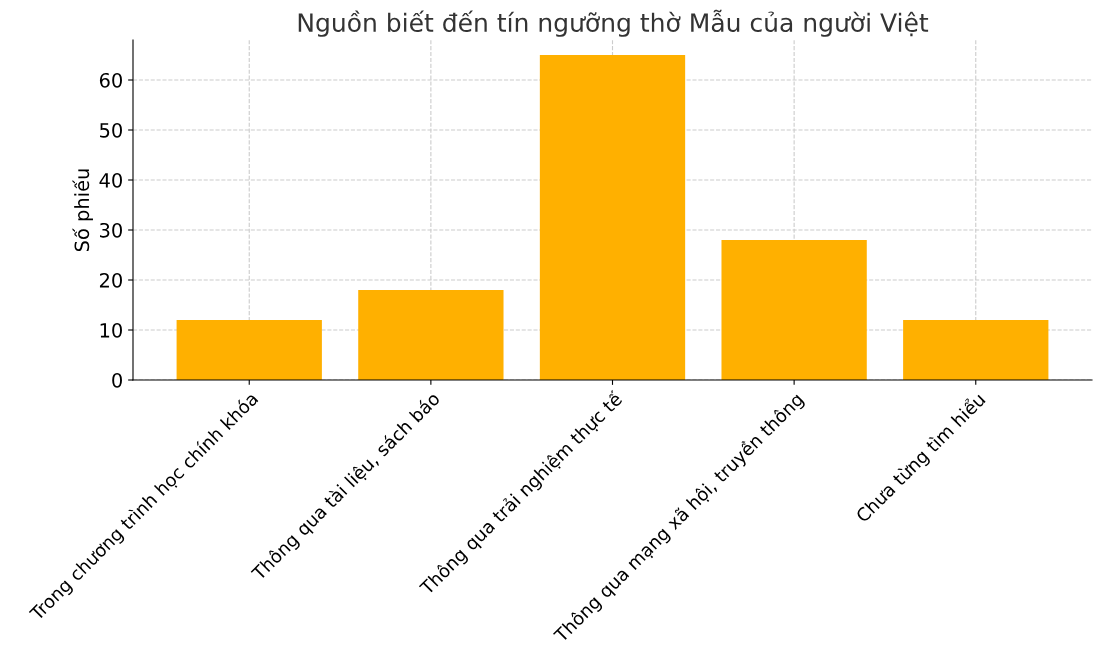 The width and height of the screenshot is (1101, 658). Describe the element at coordinates (110, 280) in the screenshot. I see `y-tick-label: 20` at that location.